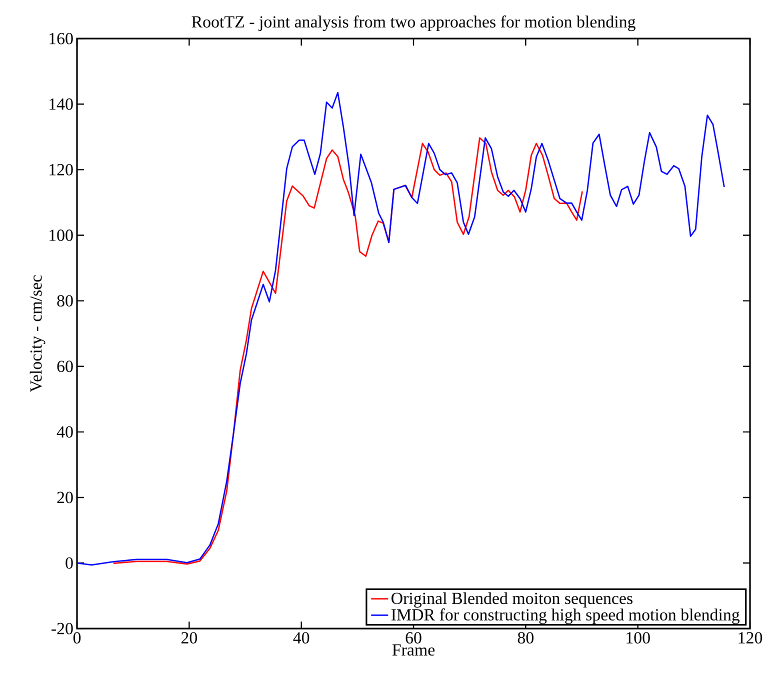 This screenshot has width=769, height=680. What do you see at coordinates (189, 638) in the screenshot?
I see `x-tick-label: 20` at bounding box center [189, 638].